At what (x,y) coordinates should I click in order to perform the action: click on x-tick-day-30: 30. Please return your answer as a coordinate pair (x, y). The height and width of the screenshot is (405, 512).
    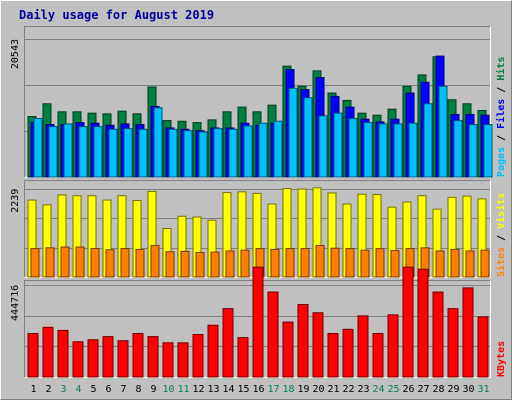
    Looking at the image, I should click on (468, 389).